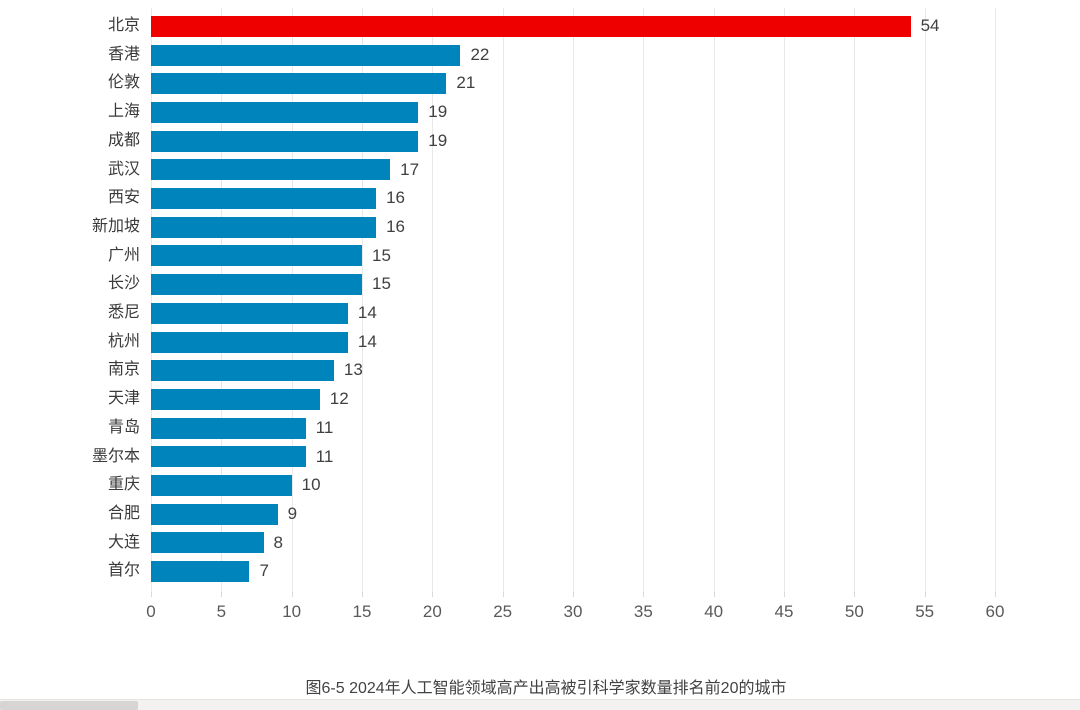 Image resolution: width=1080 pixels, height=710 pixels. Describe the element at coordinates (643, 611) in the screenshot. I see `x-tick-label: 35` at that location.